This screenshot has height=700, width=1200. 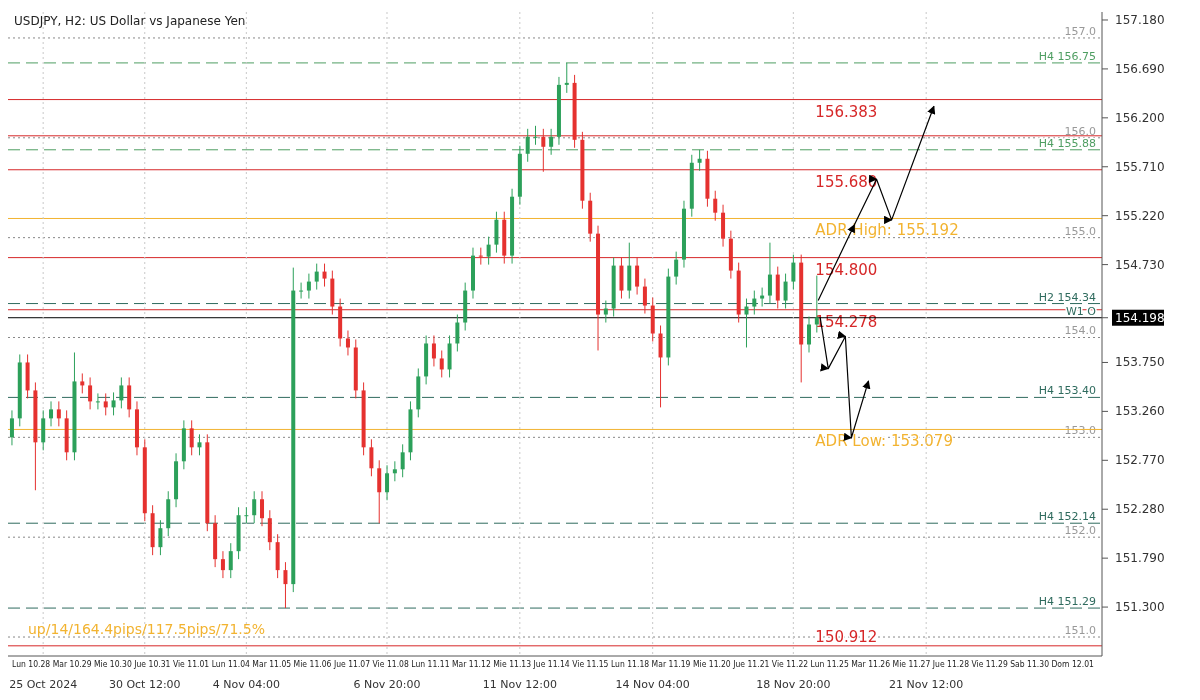 What do you see at coordinates (887, 230) in the screenshot?
I see `ref-line-label: ADR High: 155.192` at bounding box center [887, 230].